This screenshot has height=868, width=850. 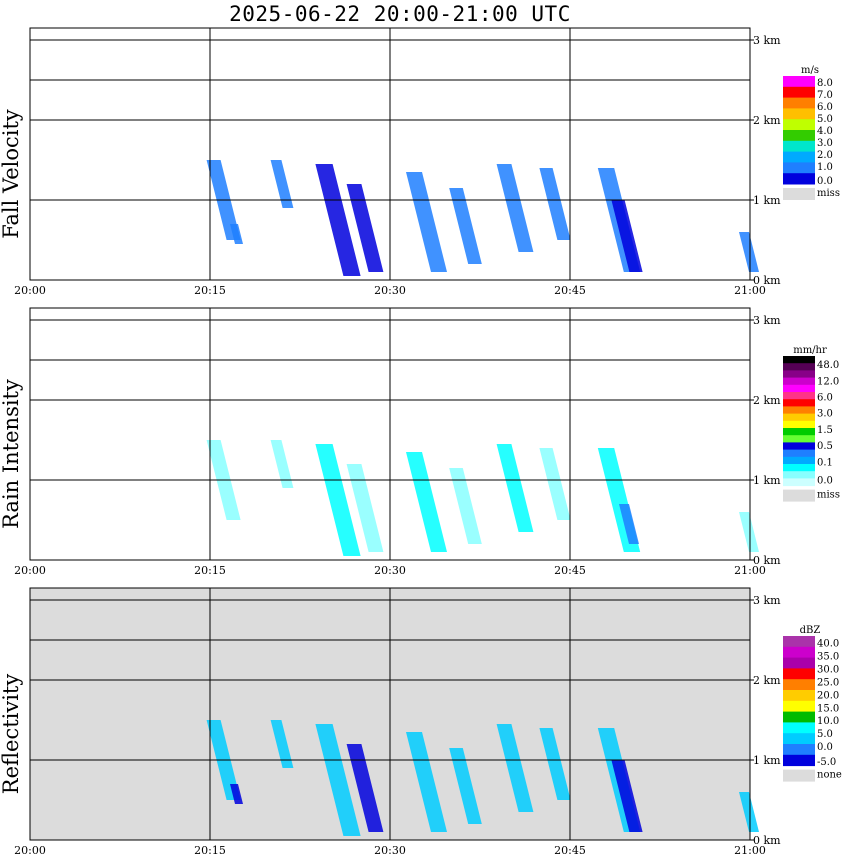 What do you see at coordinates (828, 708) in the screenshot?
I see `colorbar-label: 15.0` at bounding box center [828, 708].